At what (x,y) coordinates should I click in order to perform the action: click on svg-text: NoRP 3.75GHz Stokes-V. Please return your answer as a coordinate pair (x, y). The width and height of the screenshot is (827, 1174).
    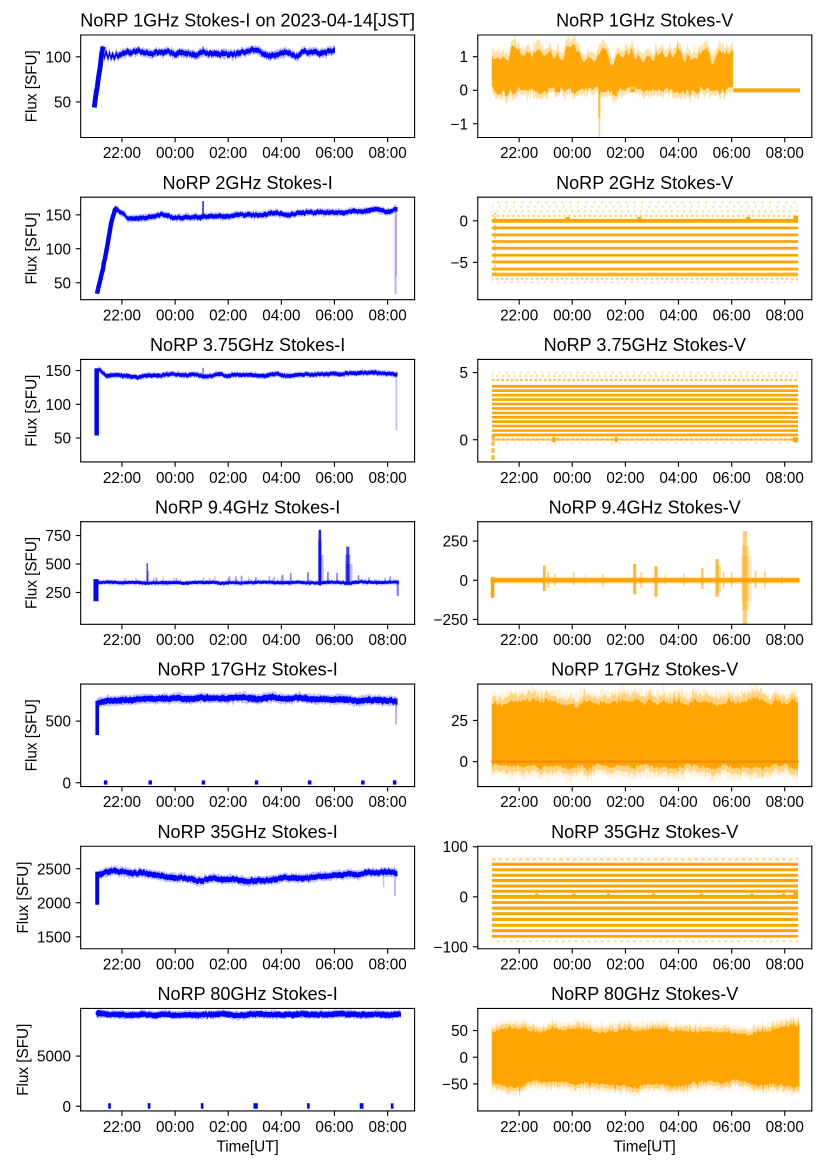
    Looking at the image, I should click on (645, 345).